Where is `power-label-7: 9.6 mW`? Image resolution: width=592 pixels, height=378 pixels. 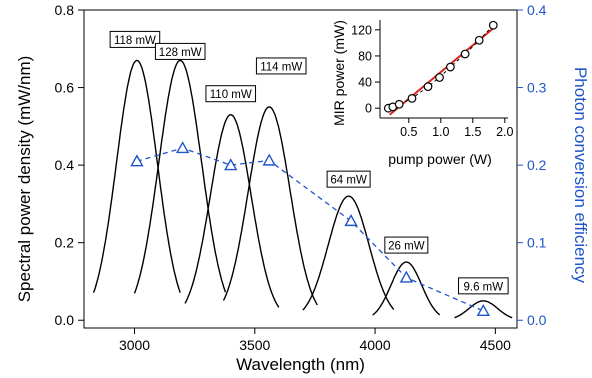
power-label-7: 9.6 mW is located at coordinates (483, 286).